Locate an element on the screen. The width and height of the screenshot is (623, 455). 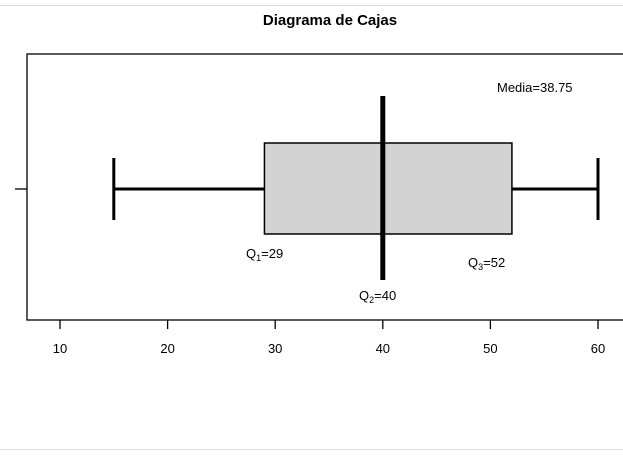
x-tick-label-50: 50 is located at coordinates (490, 348).